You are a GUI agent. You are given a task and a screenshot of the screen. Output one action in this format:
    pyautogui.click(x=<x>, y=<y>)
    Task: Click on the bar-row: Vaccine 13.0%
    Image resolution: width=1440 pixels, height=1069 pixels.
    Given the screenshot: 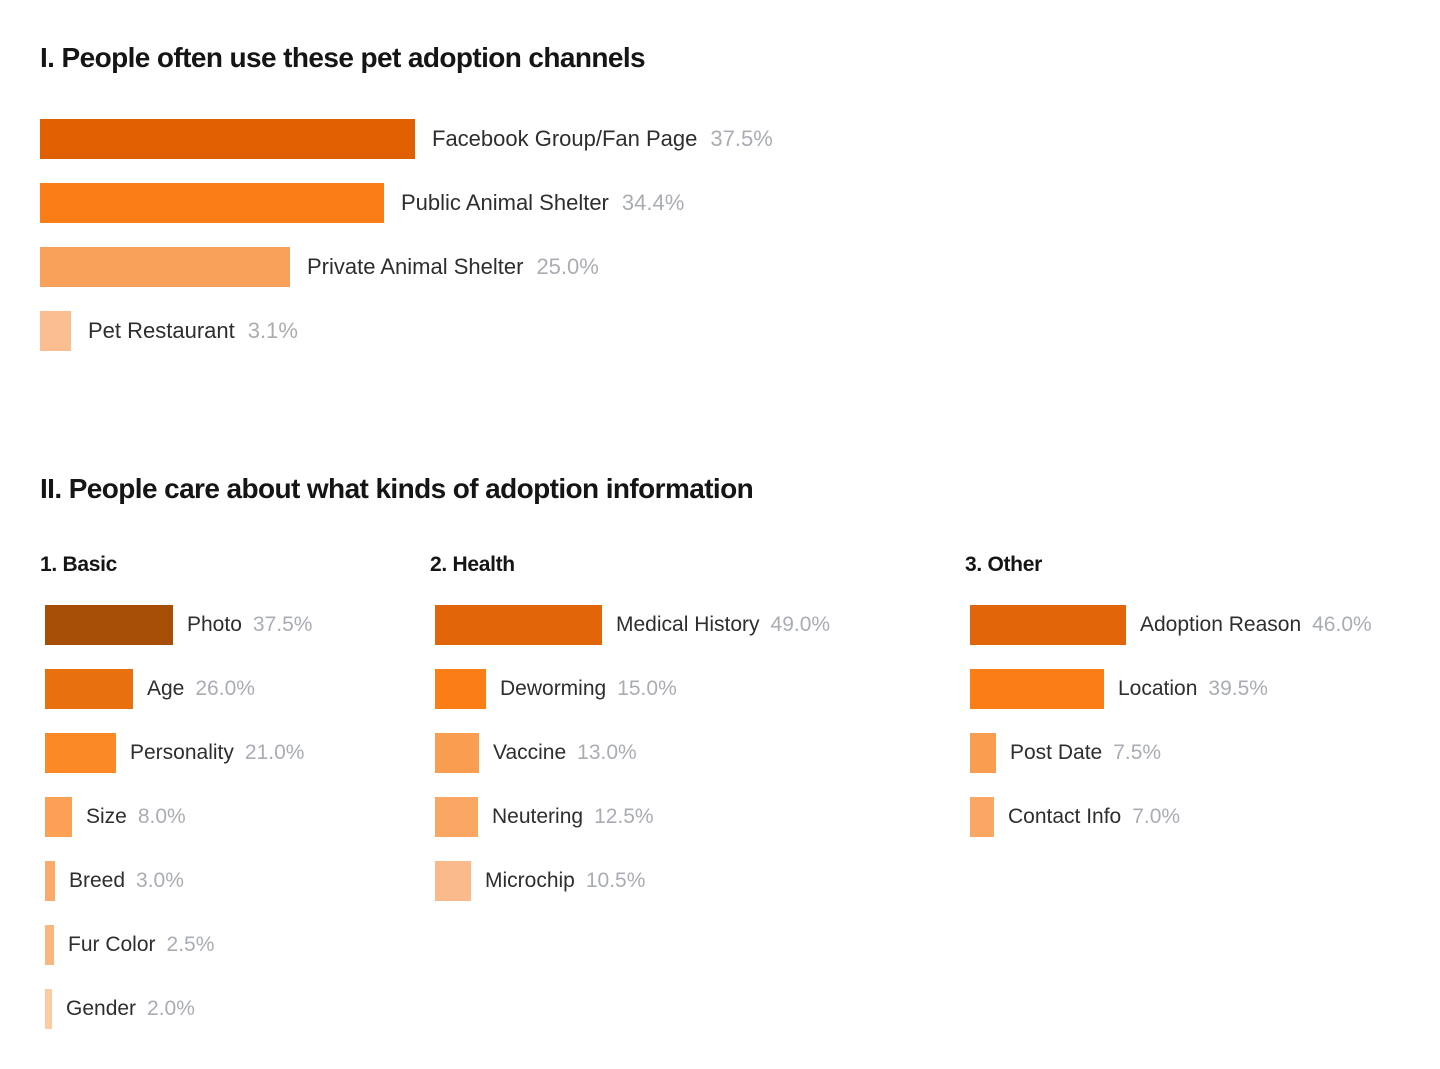 What is the action you would take?
    pyautogui.click(x=630, y=753)
    